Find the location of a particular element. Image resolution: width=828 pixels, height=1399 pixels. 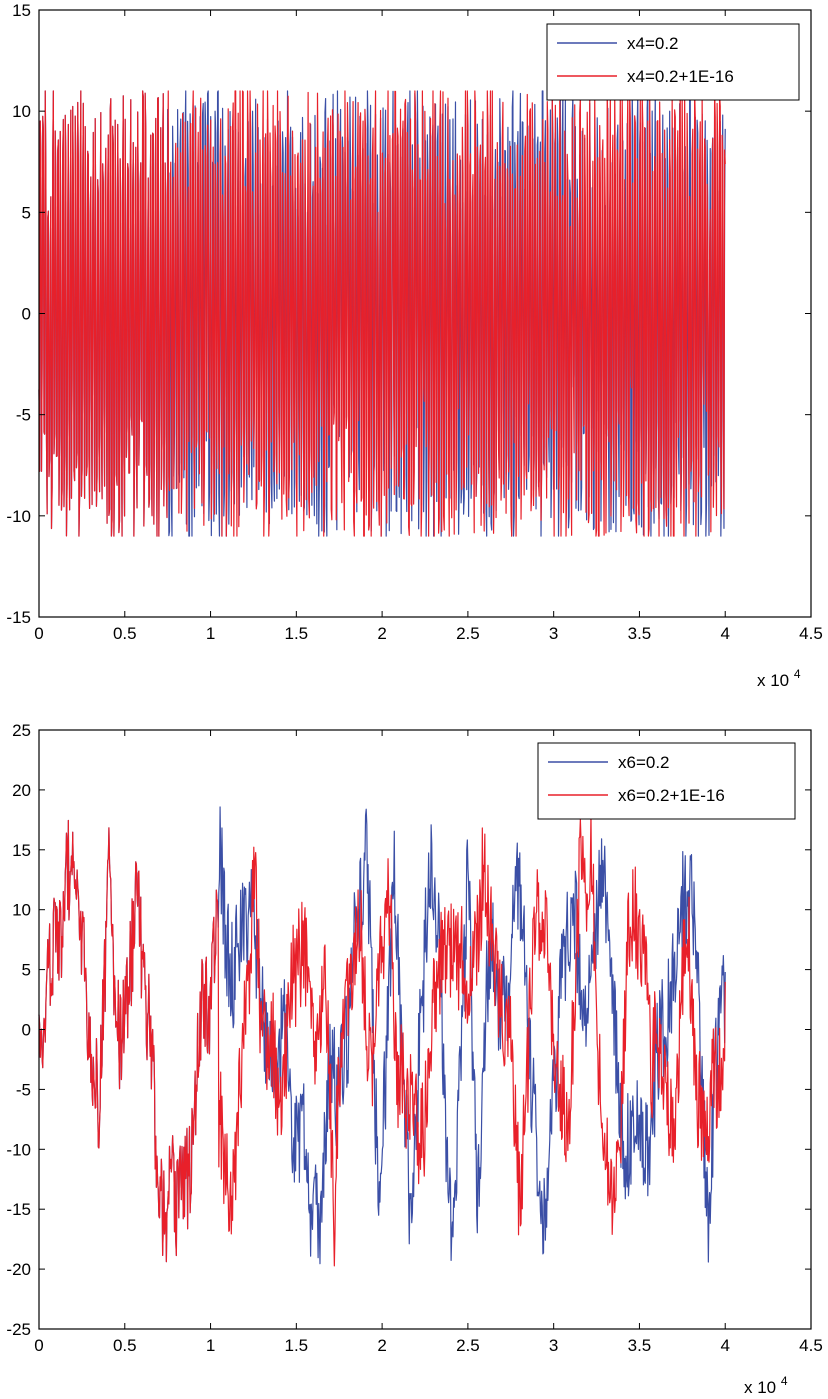

legend: x6=0.2 x6=0.2+1E-16 is located at coordinates (666, 781).